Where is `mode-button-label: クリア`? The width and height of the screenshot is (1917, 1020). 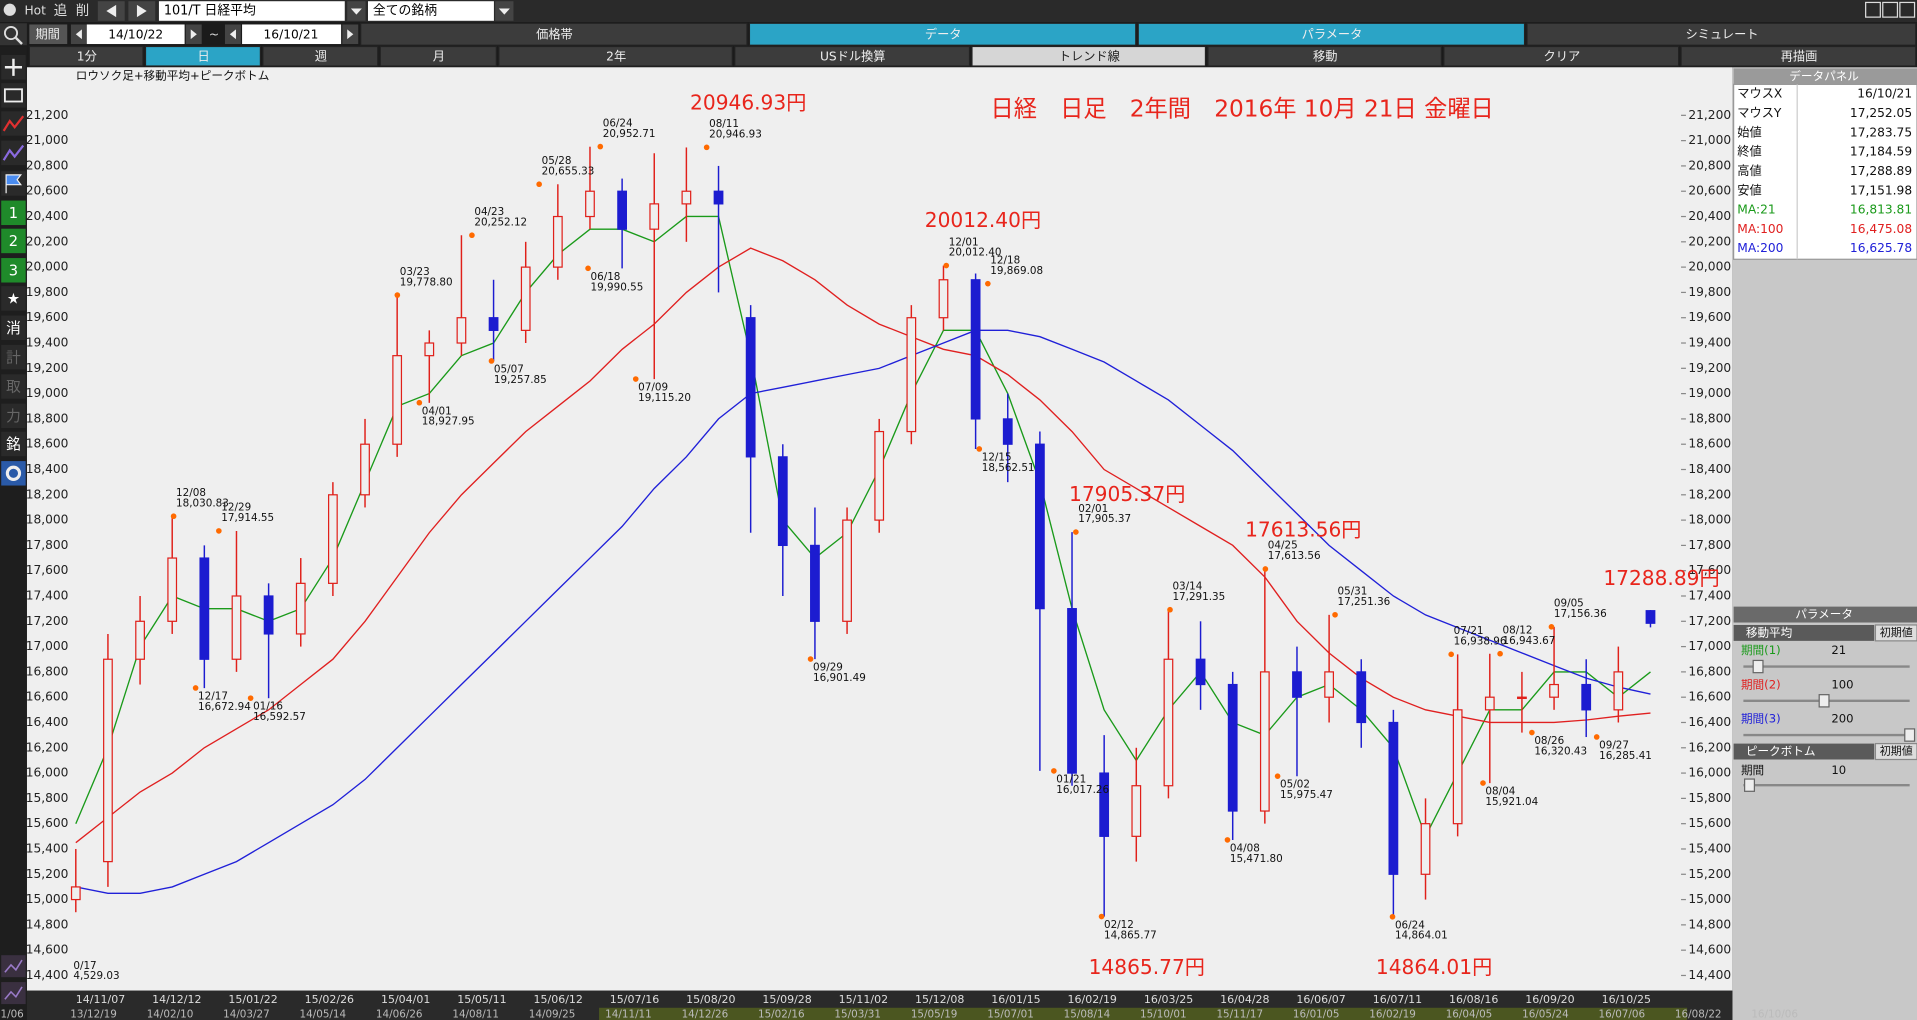
mode-button-label: クリア is located at coordinates (1562, 56).